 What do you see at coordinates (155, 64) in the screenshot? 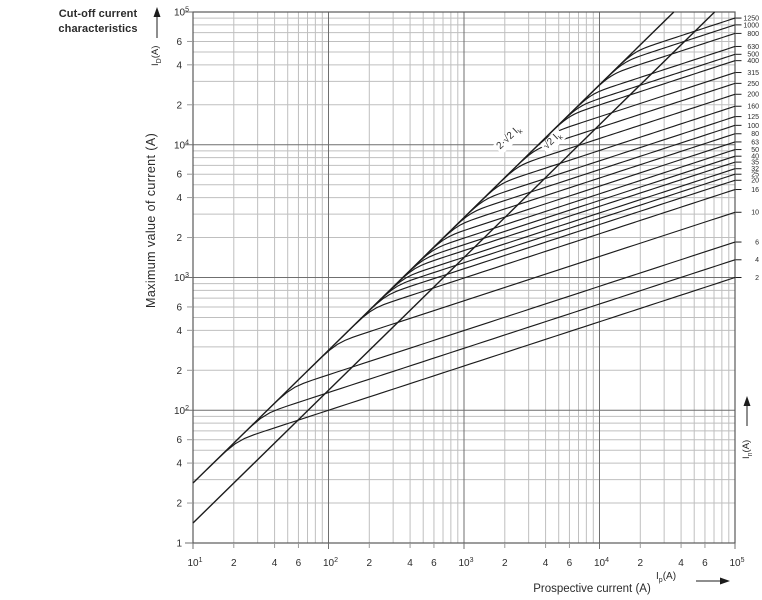
I see `y-symbol-main: I` at bounding box center [155, 64].